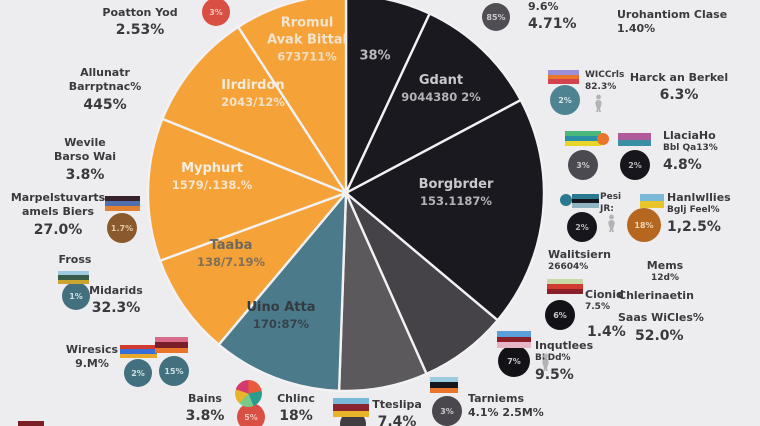 The image size is (760, 426). I want to click on person-icon-inqutlees, so click(545, 364).